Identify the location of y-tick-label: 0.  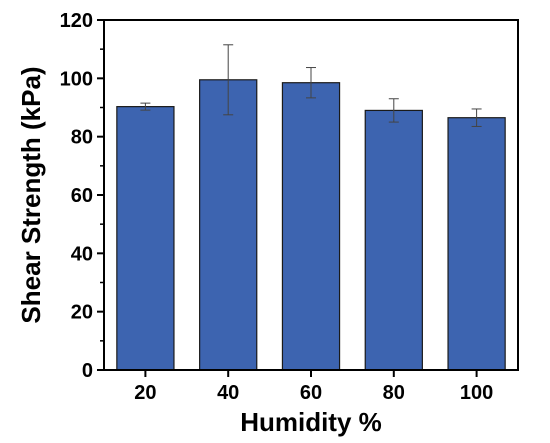
(87, 371).